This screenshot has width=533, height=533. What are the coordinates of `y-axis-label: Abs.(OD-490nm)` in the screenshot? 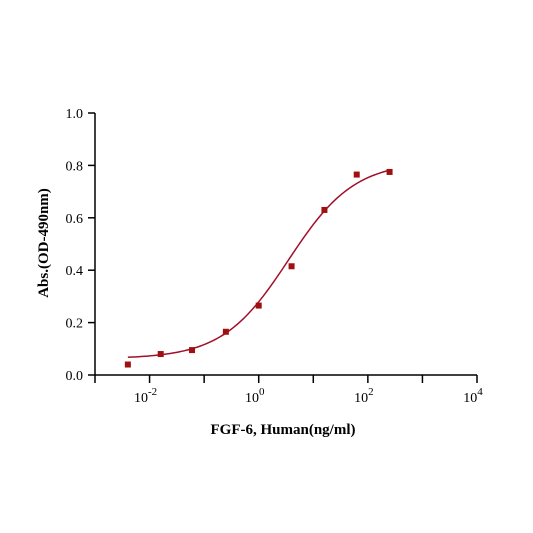 It's located at (44, 243).